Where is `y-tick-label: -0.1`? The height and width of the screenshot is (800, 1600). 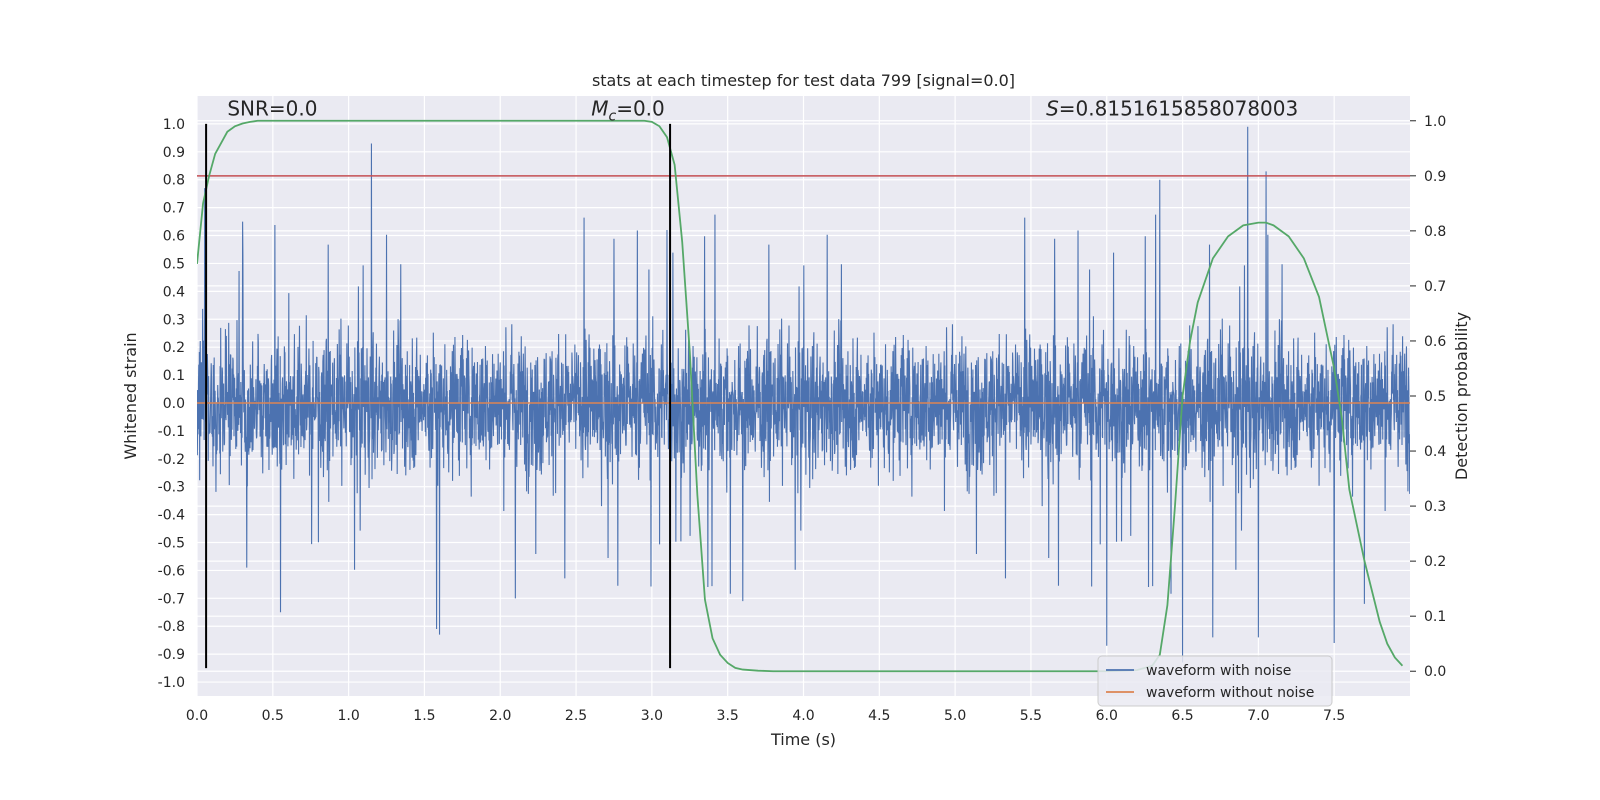 y-tick-label: -0.1 is located at coordinates (171, 432).